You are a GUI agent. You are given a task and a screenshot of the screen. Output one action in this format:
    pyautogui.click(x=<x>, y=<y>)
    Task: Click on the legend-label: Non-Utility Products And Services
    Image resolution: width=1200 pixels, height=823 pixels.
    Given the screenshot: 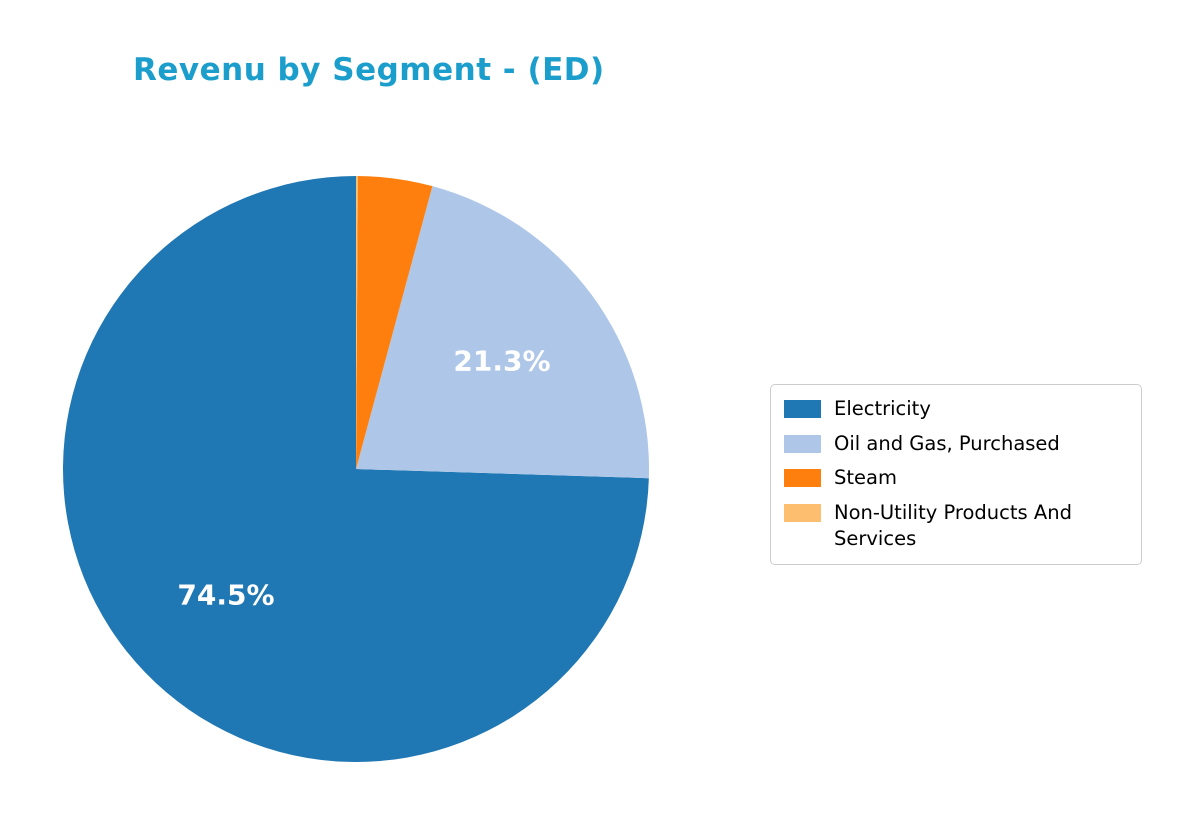 What is the action you would take?
    pyautogui.click(x=953, y=525)
    